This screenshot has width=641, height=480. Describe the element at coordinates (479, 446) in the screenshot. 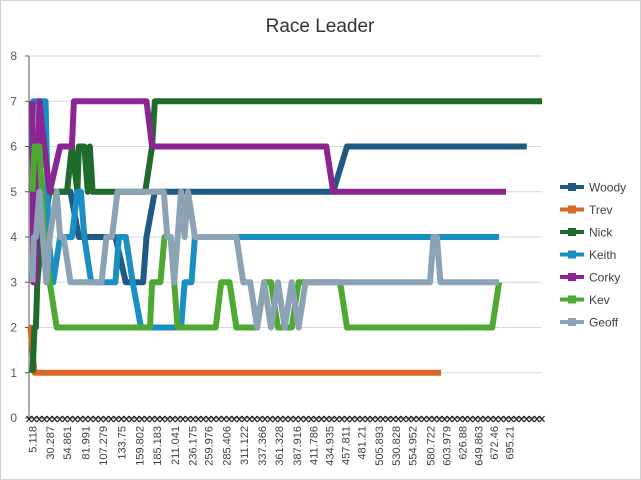

I see `x-tick-label: 649.863` at that location.